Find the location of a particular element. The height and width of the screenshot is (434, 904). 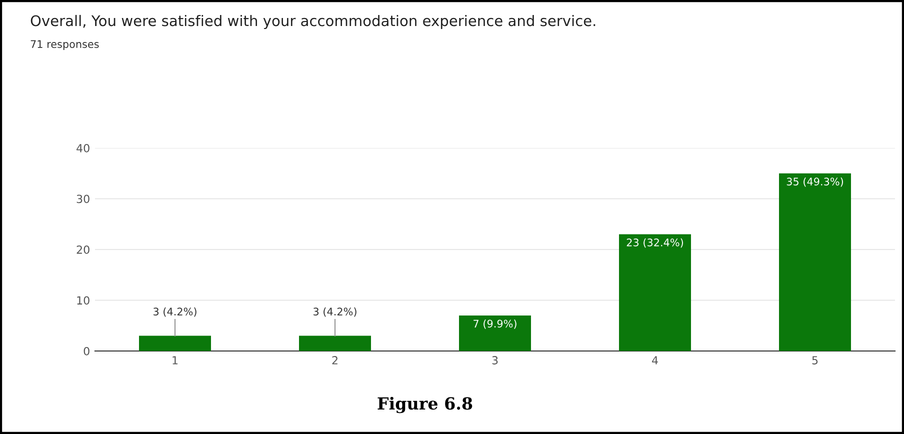

chart-subtitle: 71 responses is located at coordinates (64, 45).